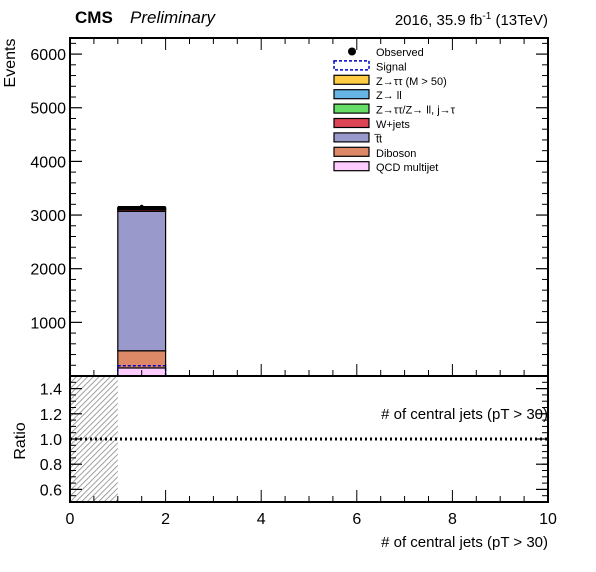 This screenshot has height=572, width=596. I want to click on legend-entry: W+jets, so click(371, 124).